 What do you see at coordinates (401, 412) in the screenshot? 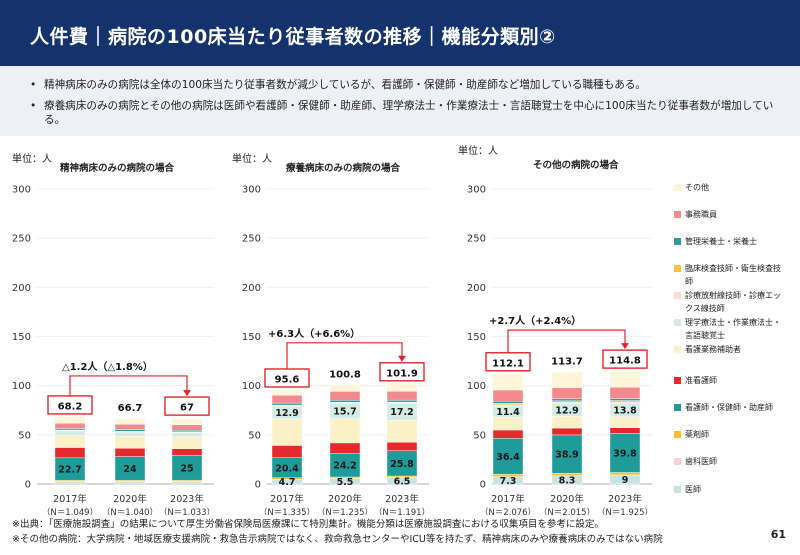
I see `segment-value-label: 17.2` at bounding box center [401, 412].